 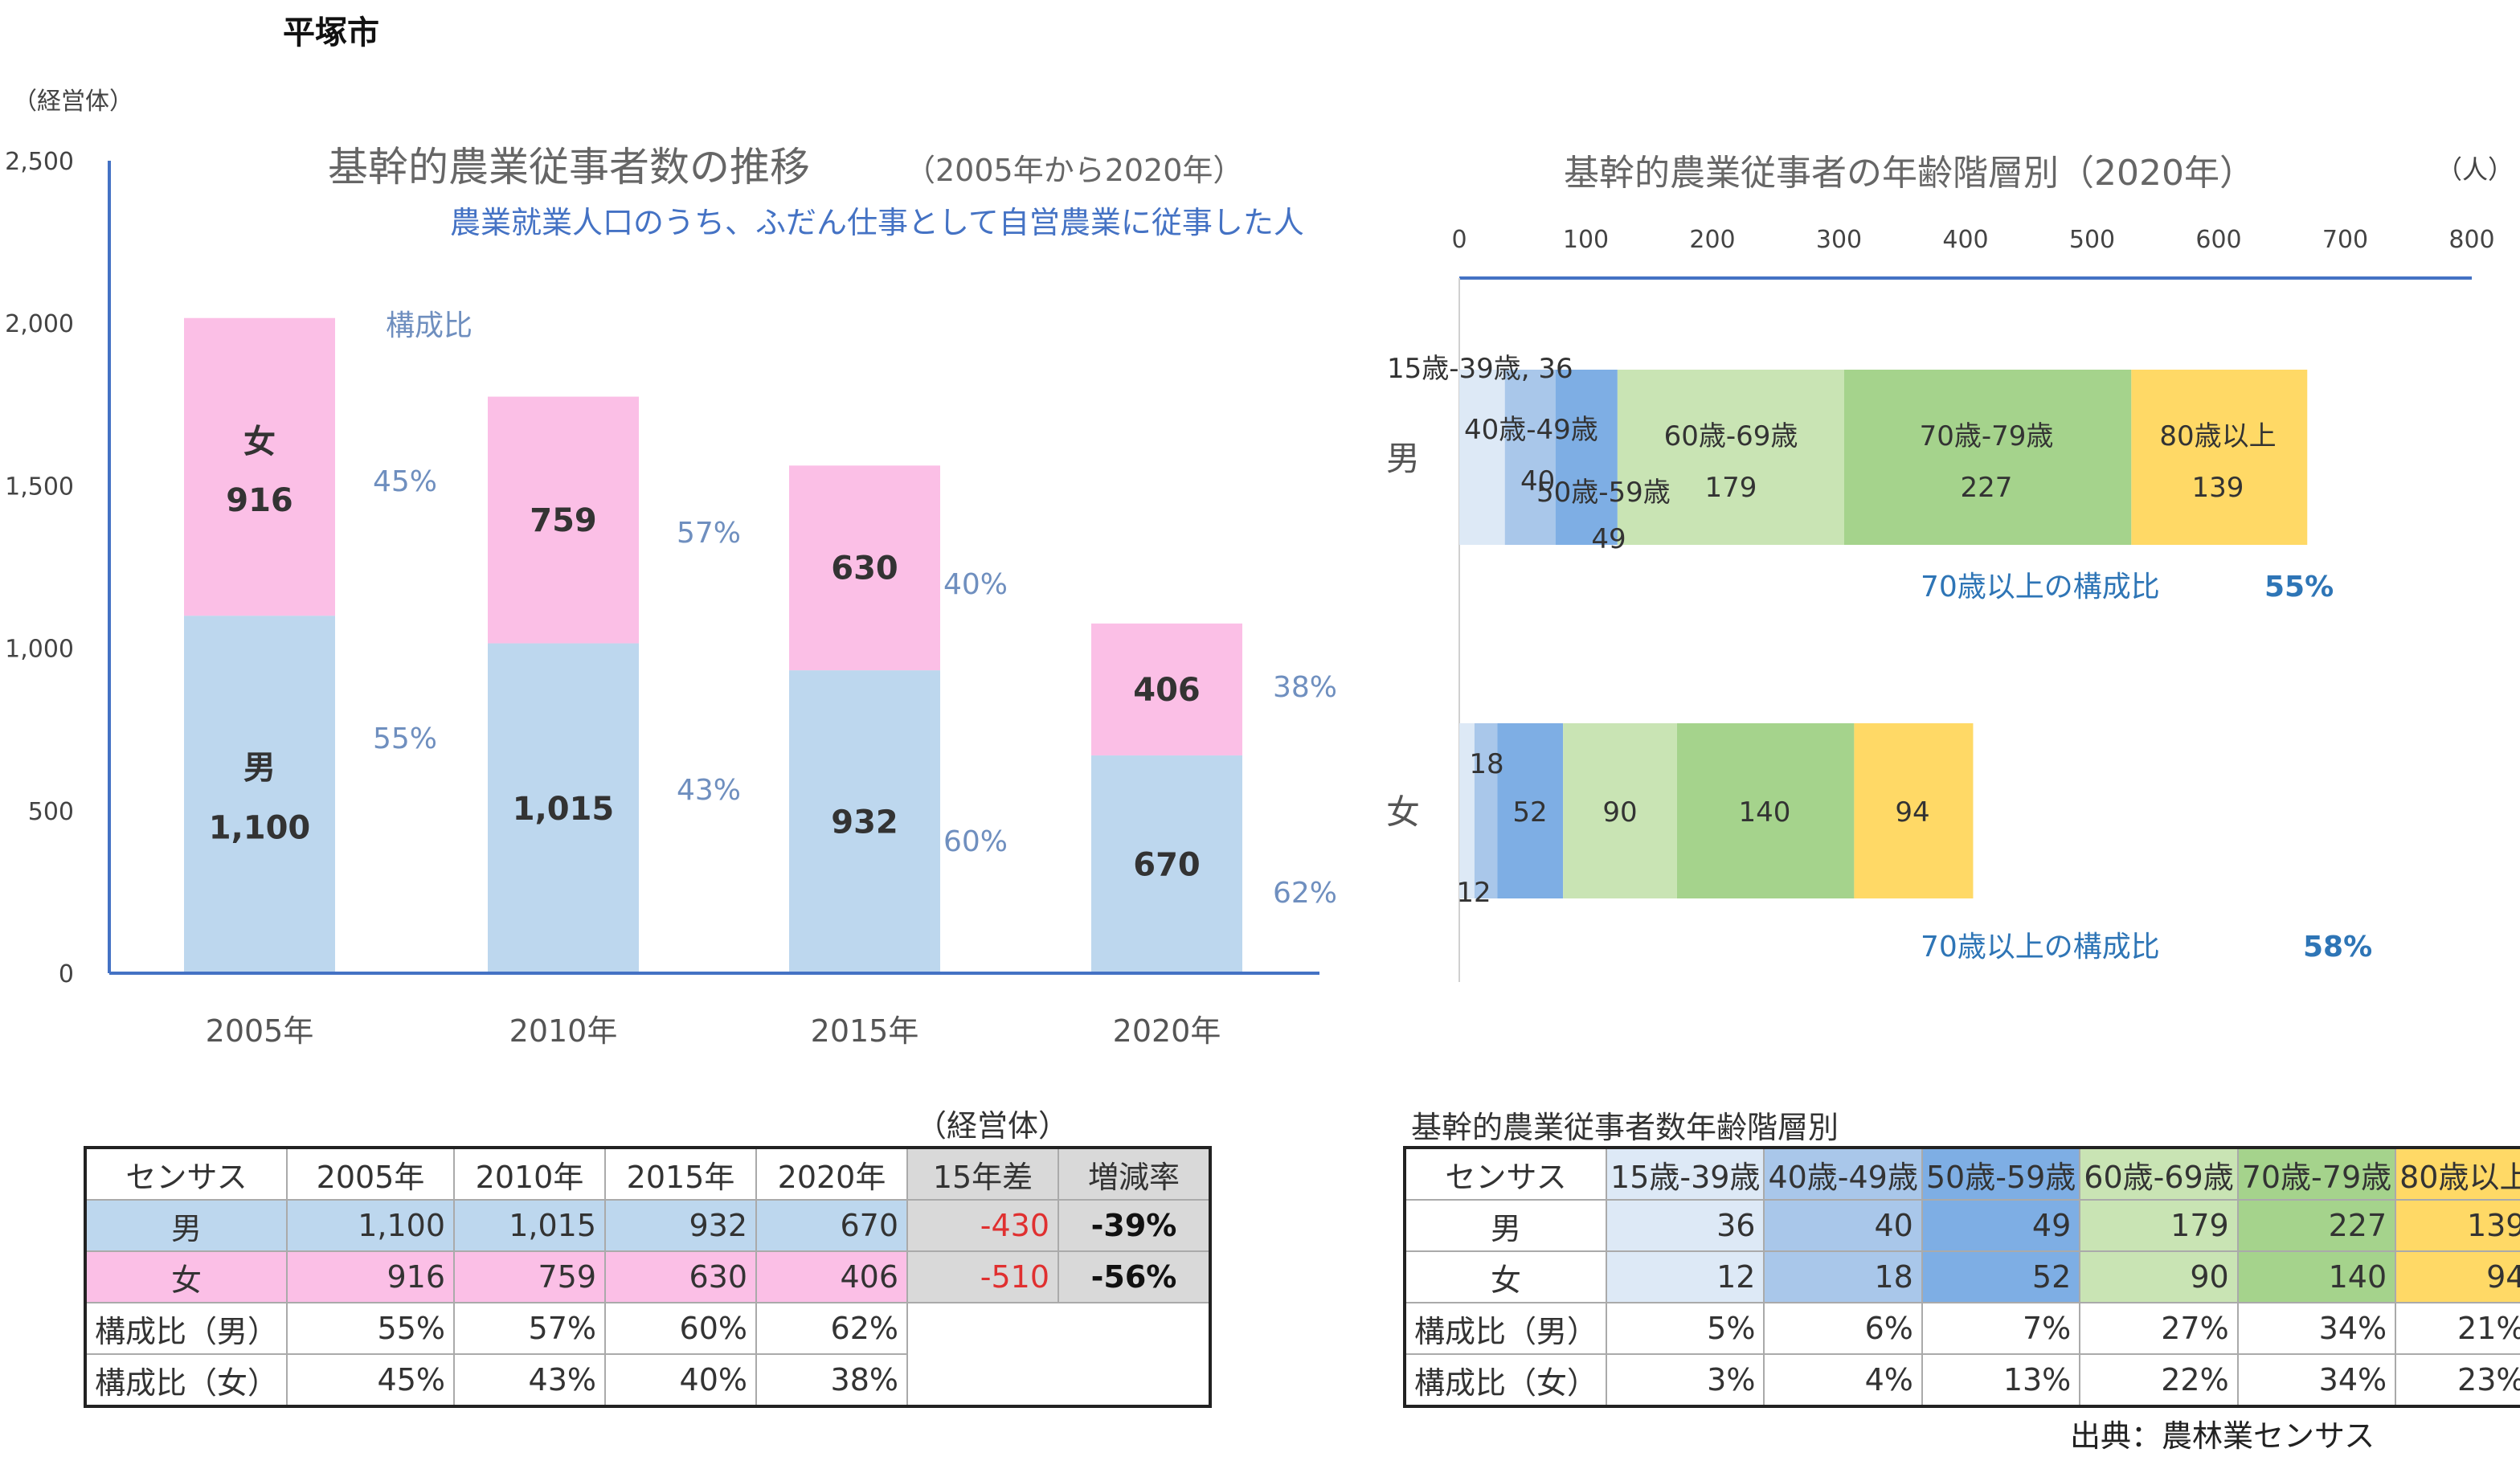 What do you see at coordinates (530, 1380) in the screenshot?
I see `table-cell: 43%` at bounding box center [530, 1380].